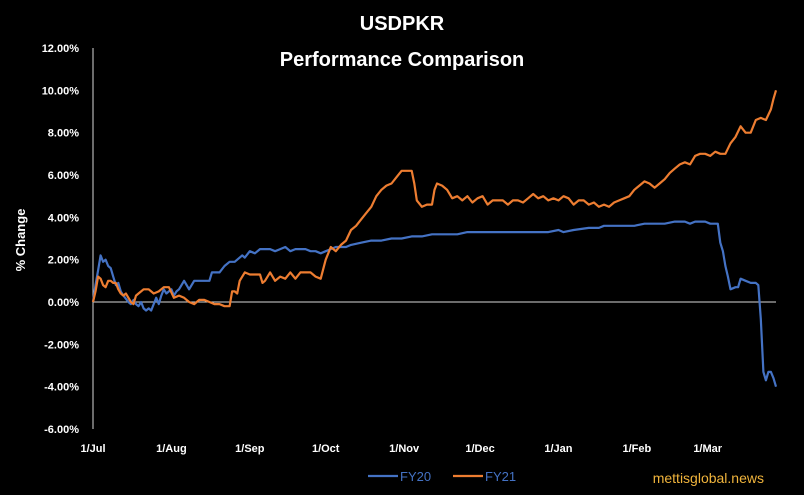 The image size is (804, 495). Describe the element at coordinates (708, 478) in the screenshot. I see `source-label: mettisglobal.news` at that location.